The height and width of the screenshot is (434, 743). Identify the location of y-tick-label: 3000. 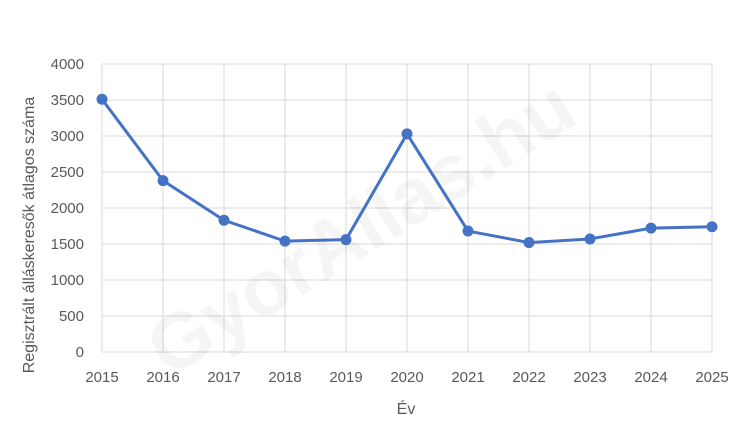
(67, 136).